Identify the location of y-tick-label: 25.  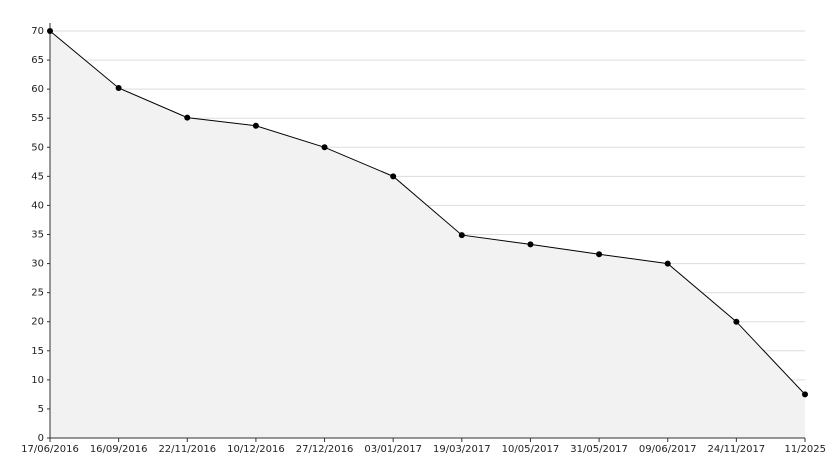
(37, 293).